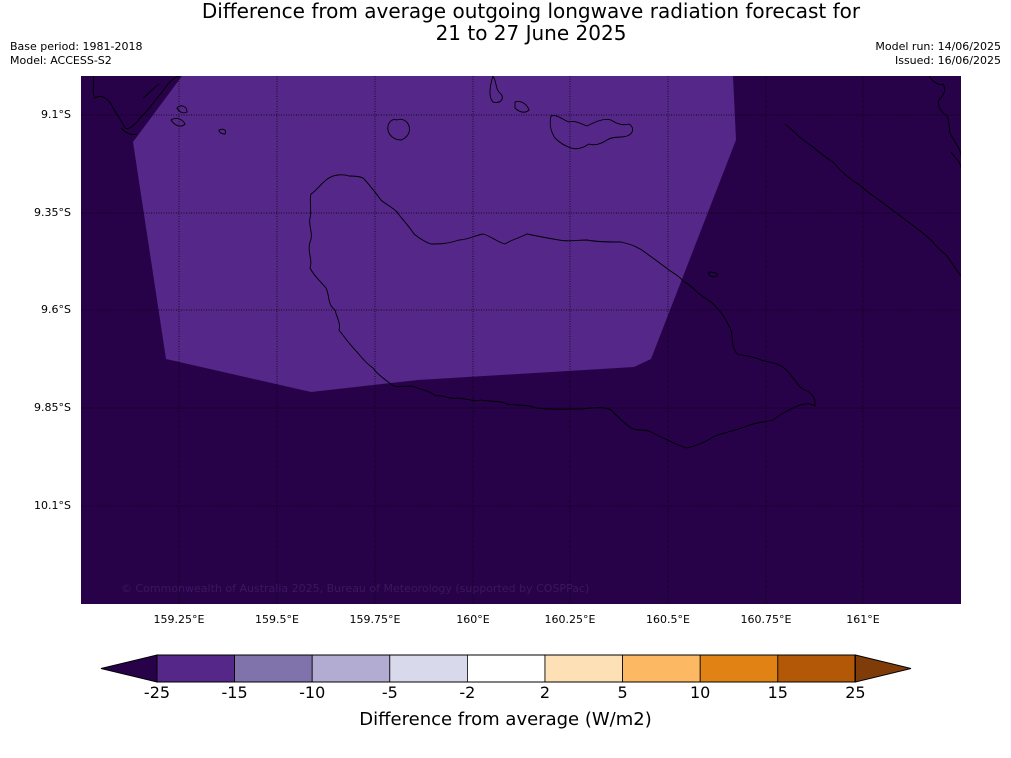 This screenshot has width=1011, height=758. What do you see at coordinates (76, 46) in the screenshot?
I see `base-period-text: Base period: 1981-2018` at bounding box center [76, 46].